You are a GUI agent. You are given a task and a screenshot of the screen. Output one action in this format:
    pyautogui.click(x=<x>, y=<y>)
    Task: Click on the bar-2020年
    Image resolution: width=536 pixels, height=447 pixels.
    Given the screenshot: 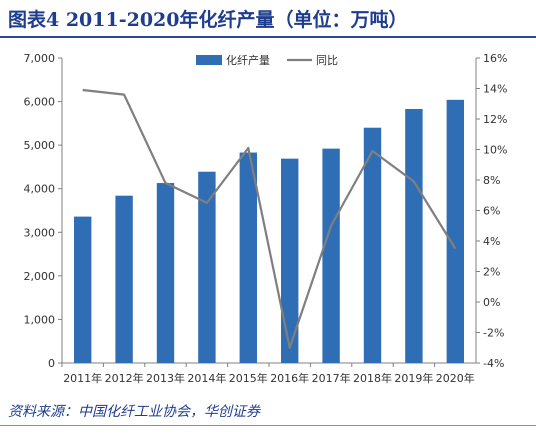 What is the action you would take?
    pyautogui.click(x=455, y=231)
    